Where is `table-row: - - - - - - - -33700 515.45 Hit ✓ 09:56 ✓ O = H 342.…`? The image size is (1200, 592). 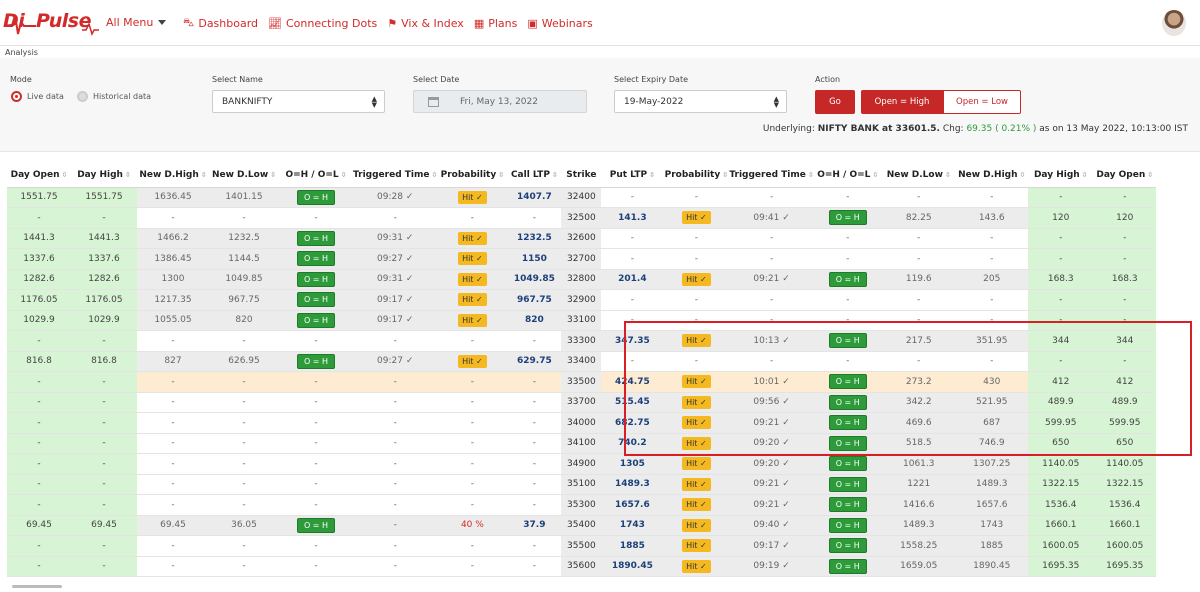
table-row: - - - - - - - -33700 515.45 Hit ✓ 09:56 ✓ O = H 342.… is located at coordinates (581, 402).